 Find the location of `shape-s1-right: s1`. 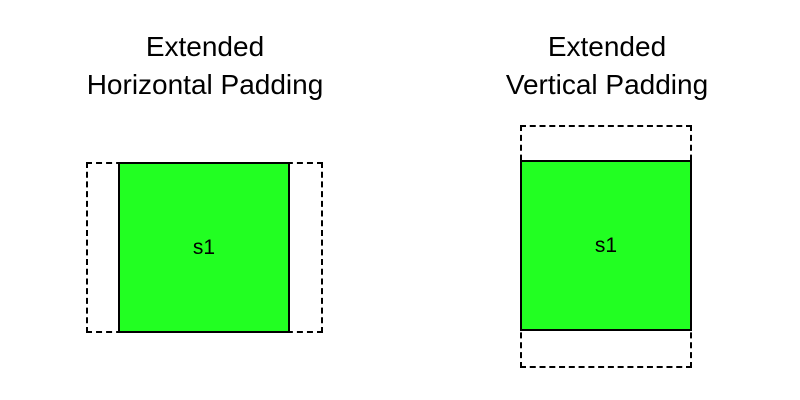

shape-s1-right: s1 is located at coordinates (606, 245).